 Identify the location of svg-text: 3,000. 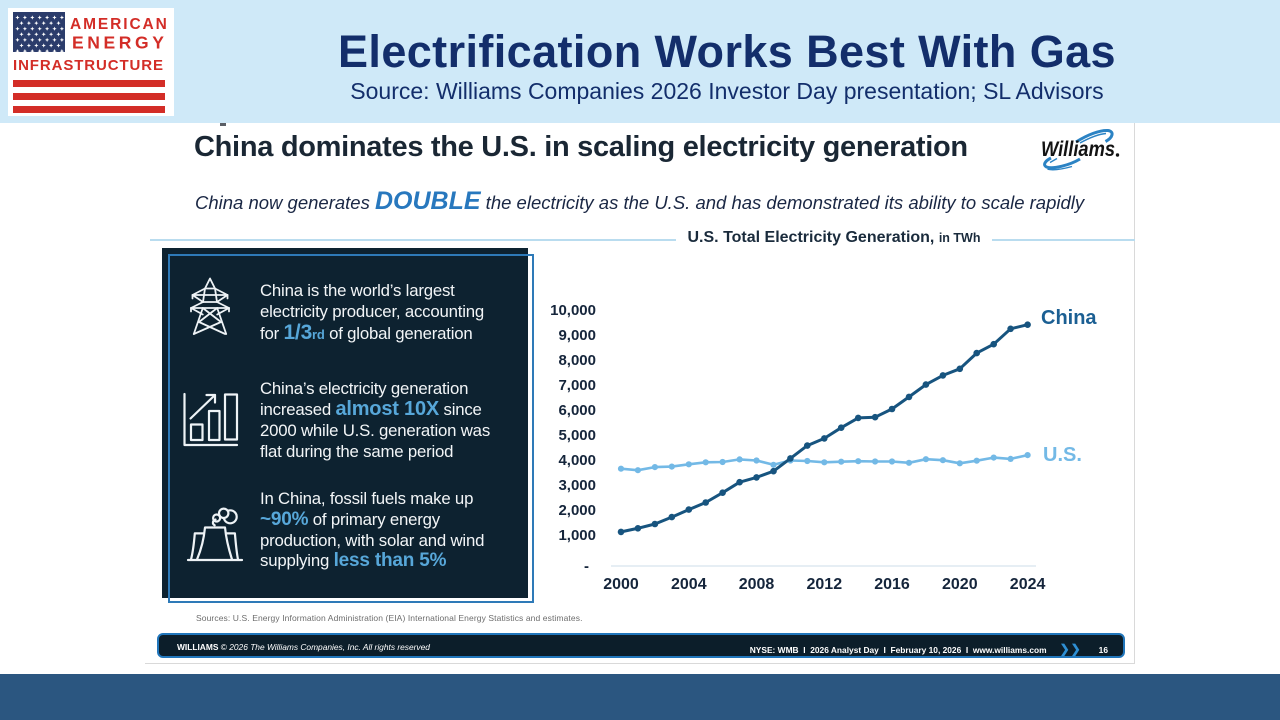
(577, 485).